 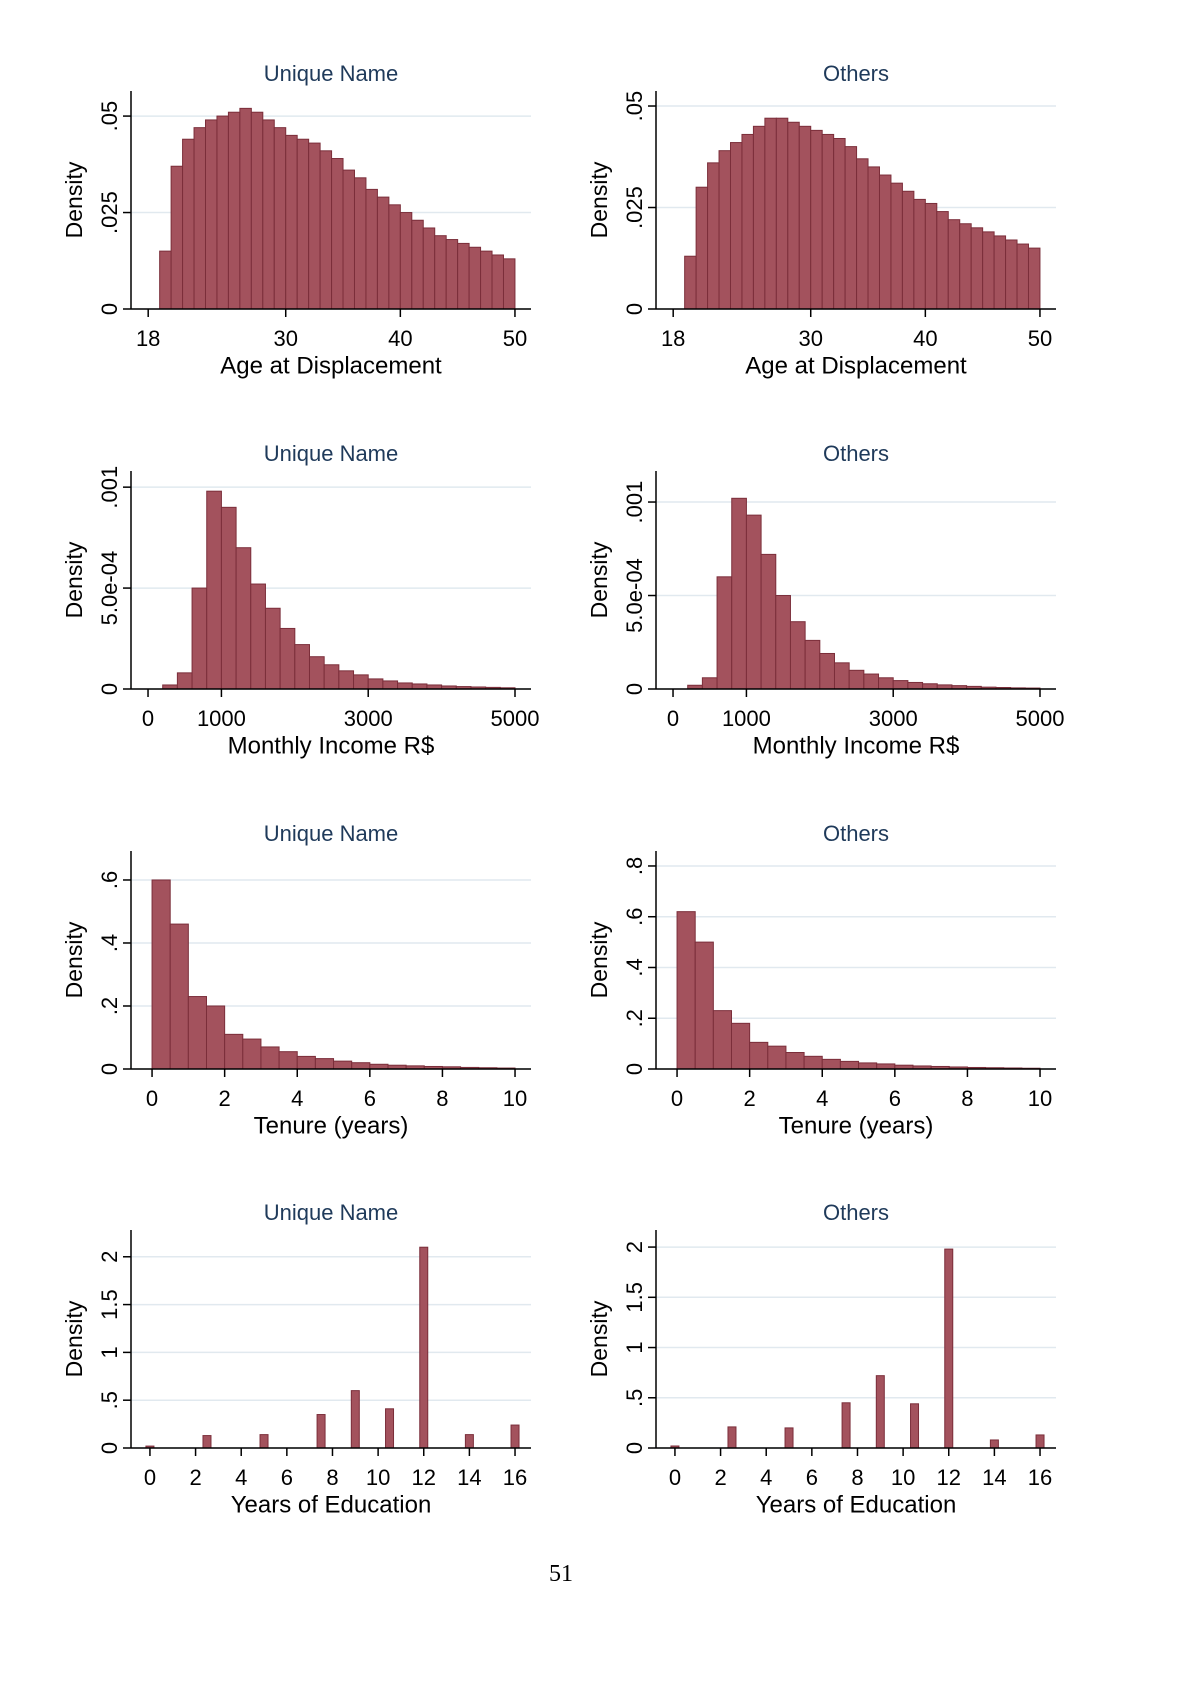 I want to click on y-tick-label: .2, so click(x=634, y=1018).